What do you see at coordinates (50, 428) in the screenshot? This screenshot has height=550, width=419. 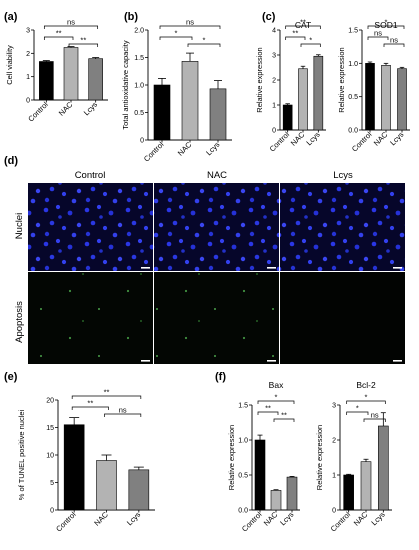 I see `y-tick-label: 15` at bounding box center [50, 428].